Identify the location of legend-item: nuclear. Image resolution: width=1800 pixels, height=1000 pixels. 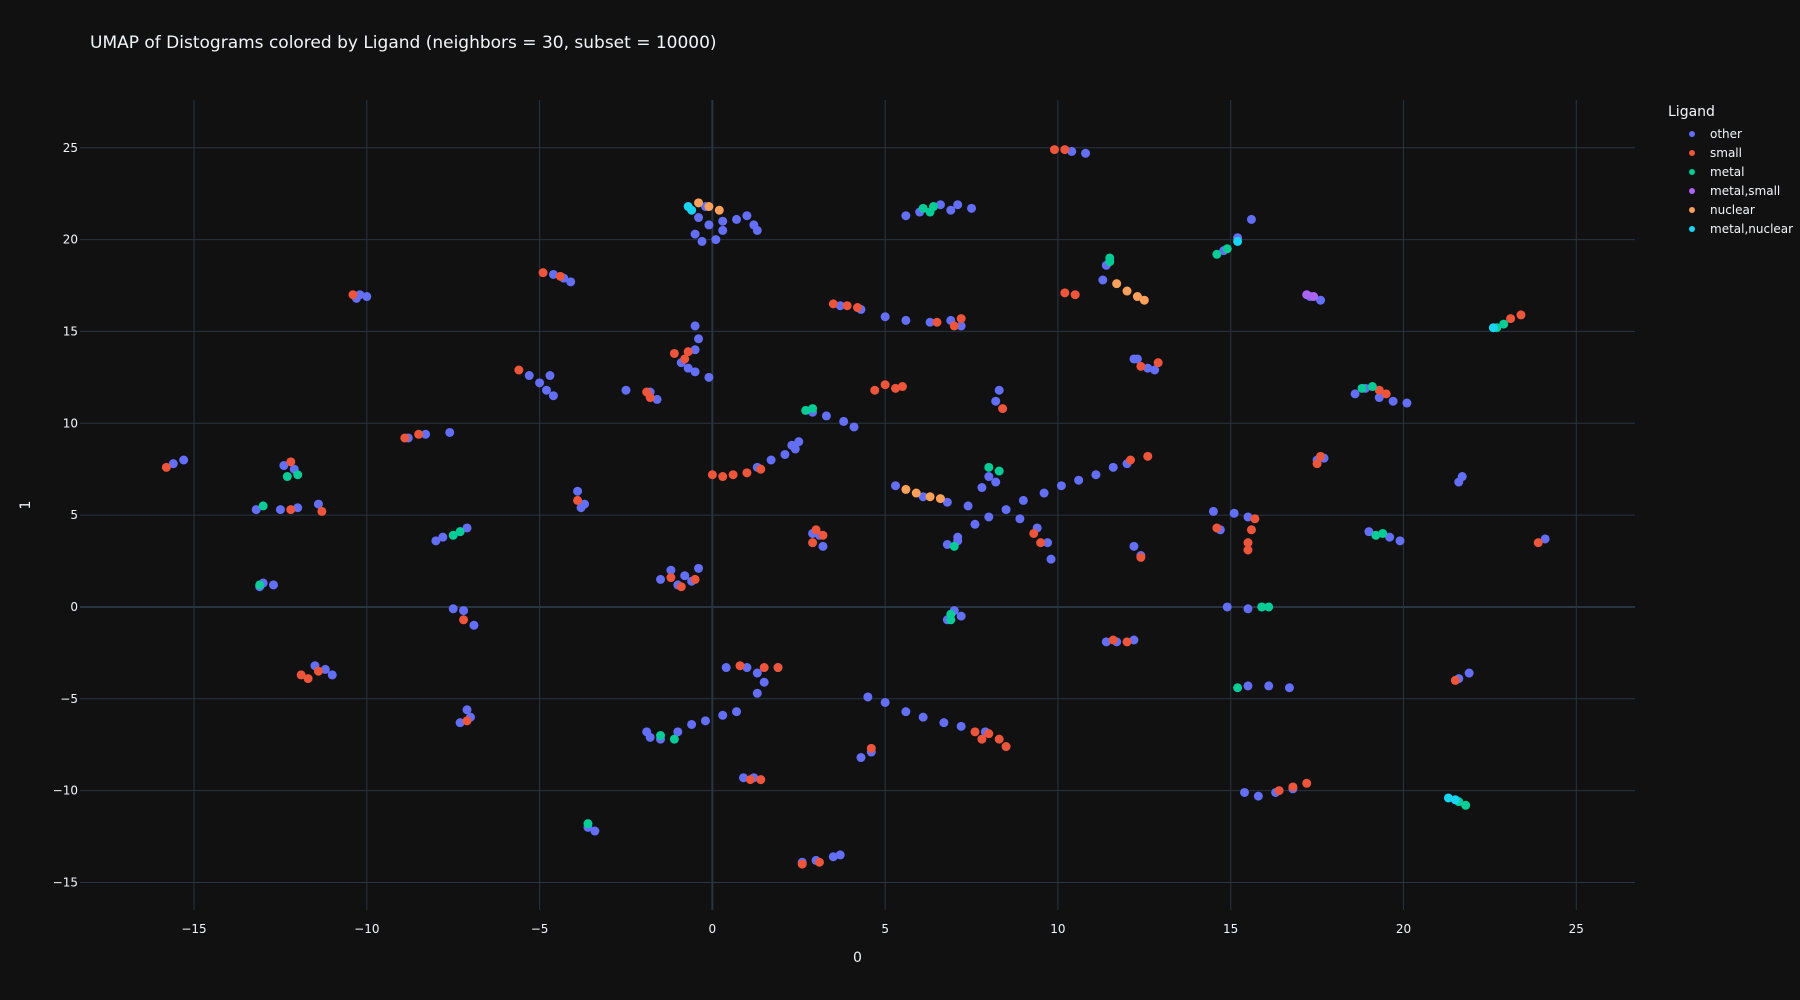
(1730, 209).